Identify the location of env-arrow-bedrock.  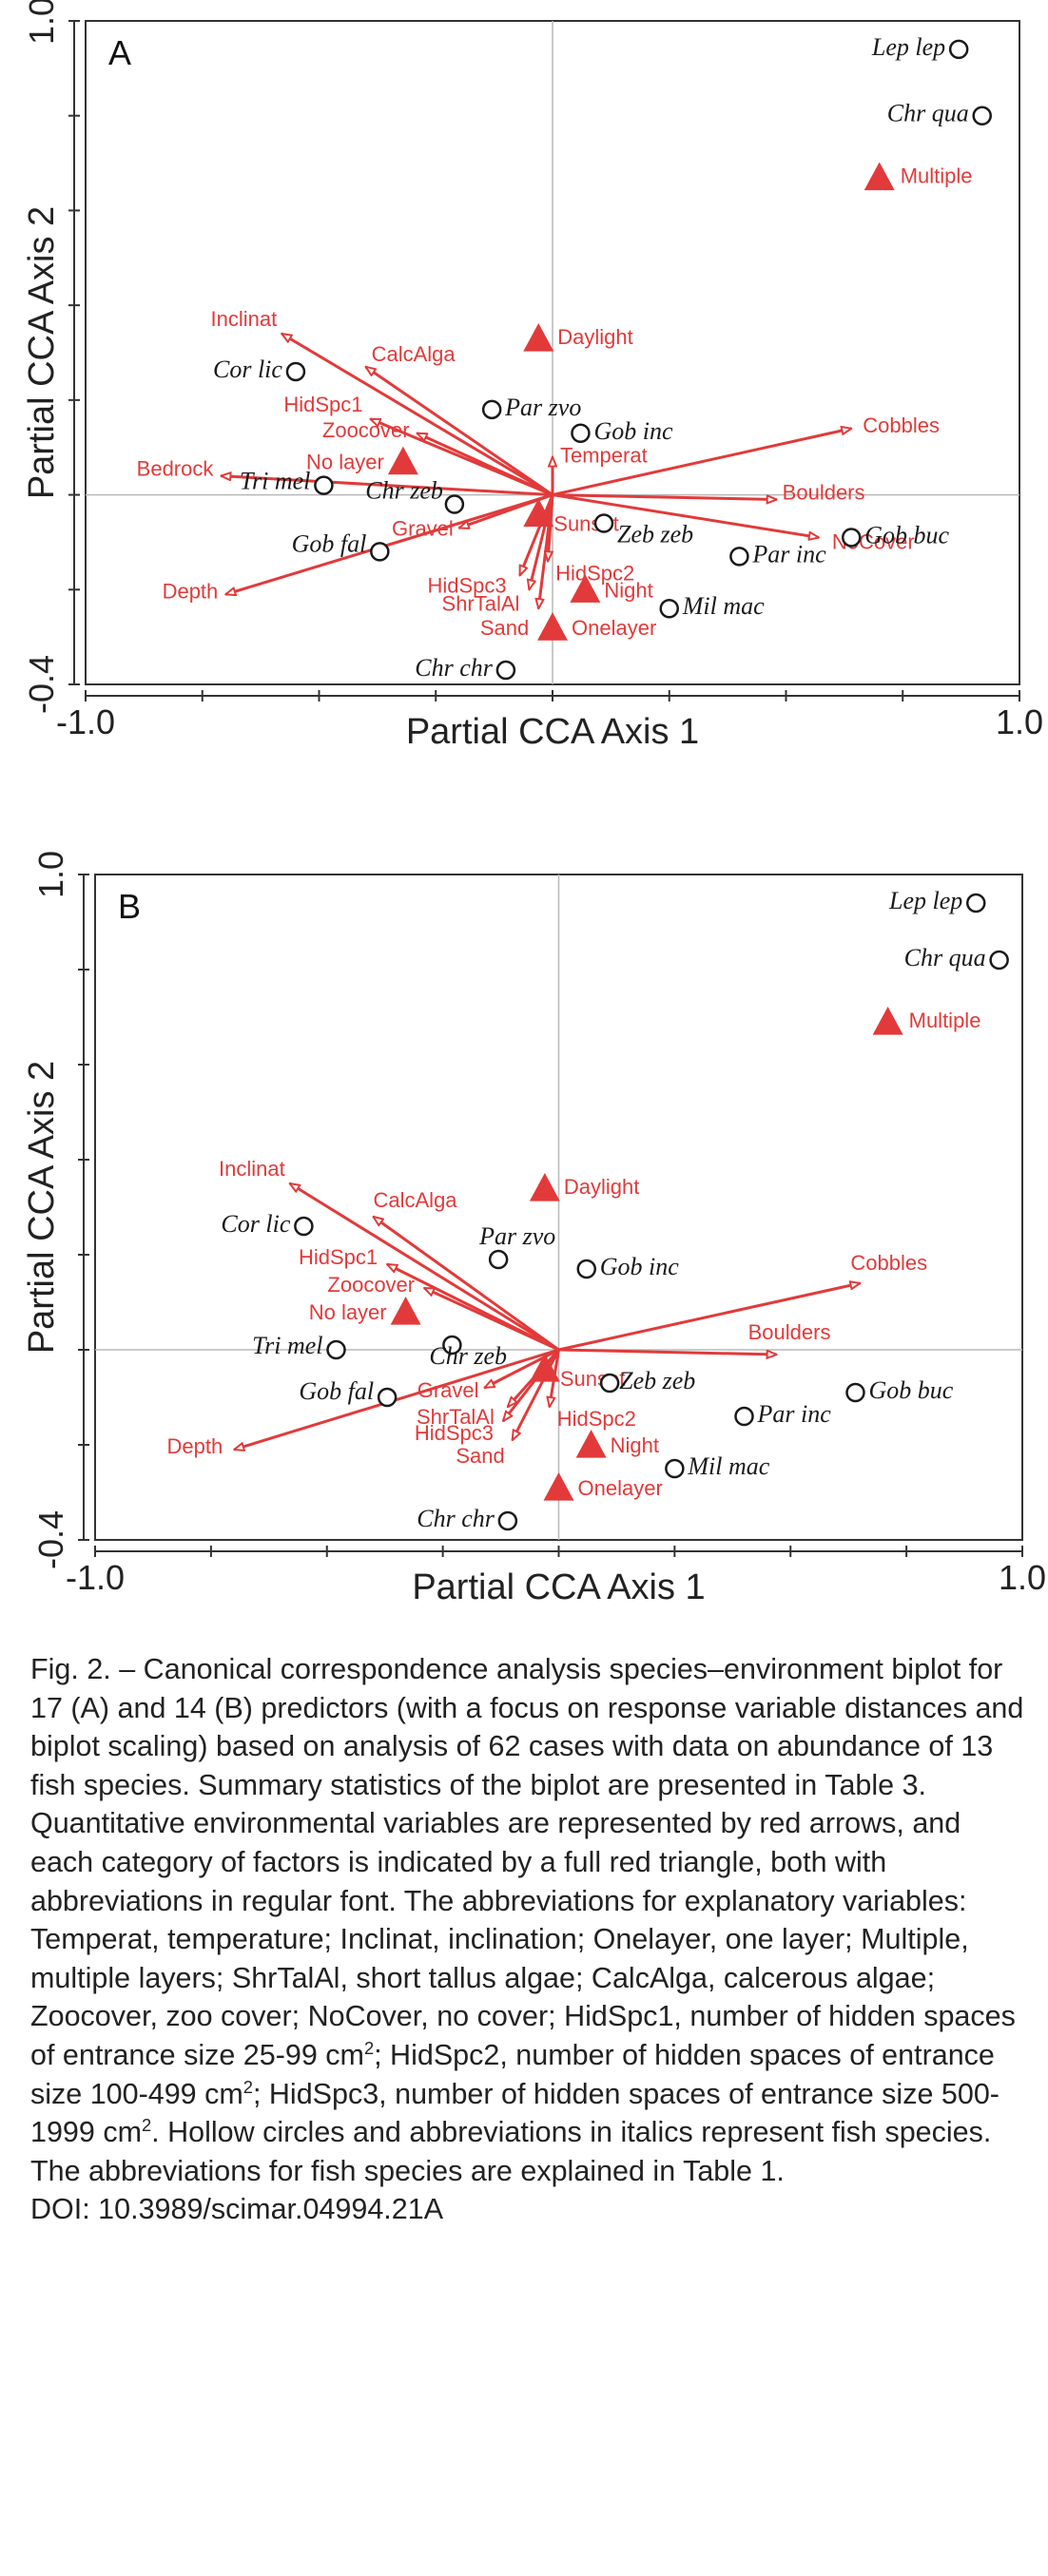
(387, 486).